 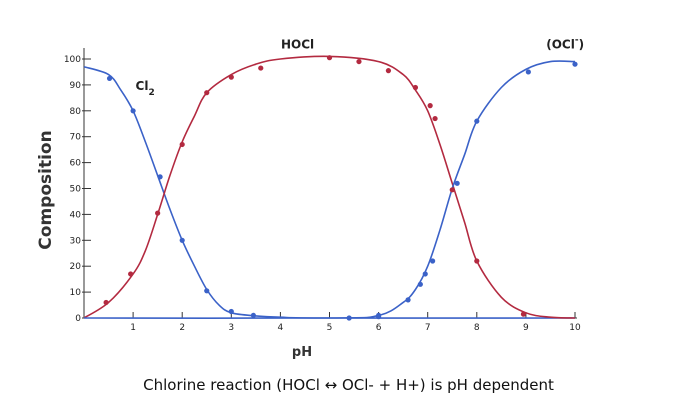 What do you see at coordinates (360, 67) in the screenshot?
I see `series-labels: Cl2 HOCl (OCl-)` at bounding box center [360, 67].